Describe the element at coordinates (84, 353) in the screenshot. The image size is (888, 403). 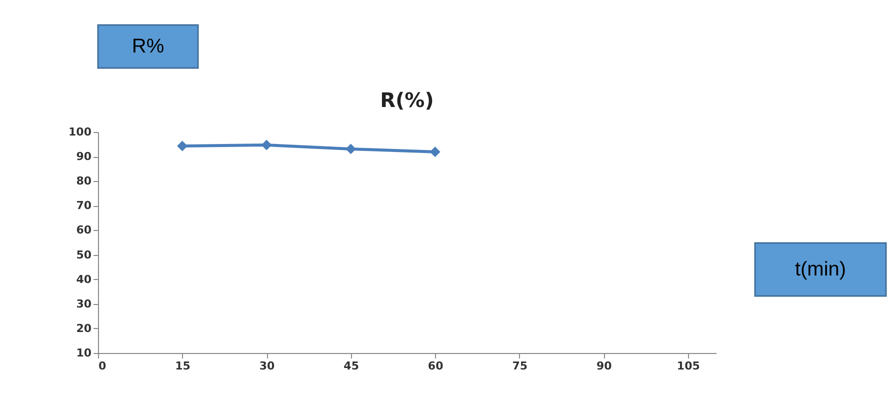
I see `y-tick-label: 10` at that location.